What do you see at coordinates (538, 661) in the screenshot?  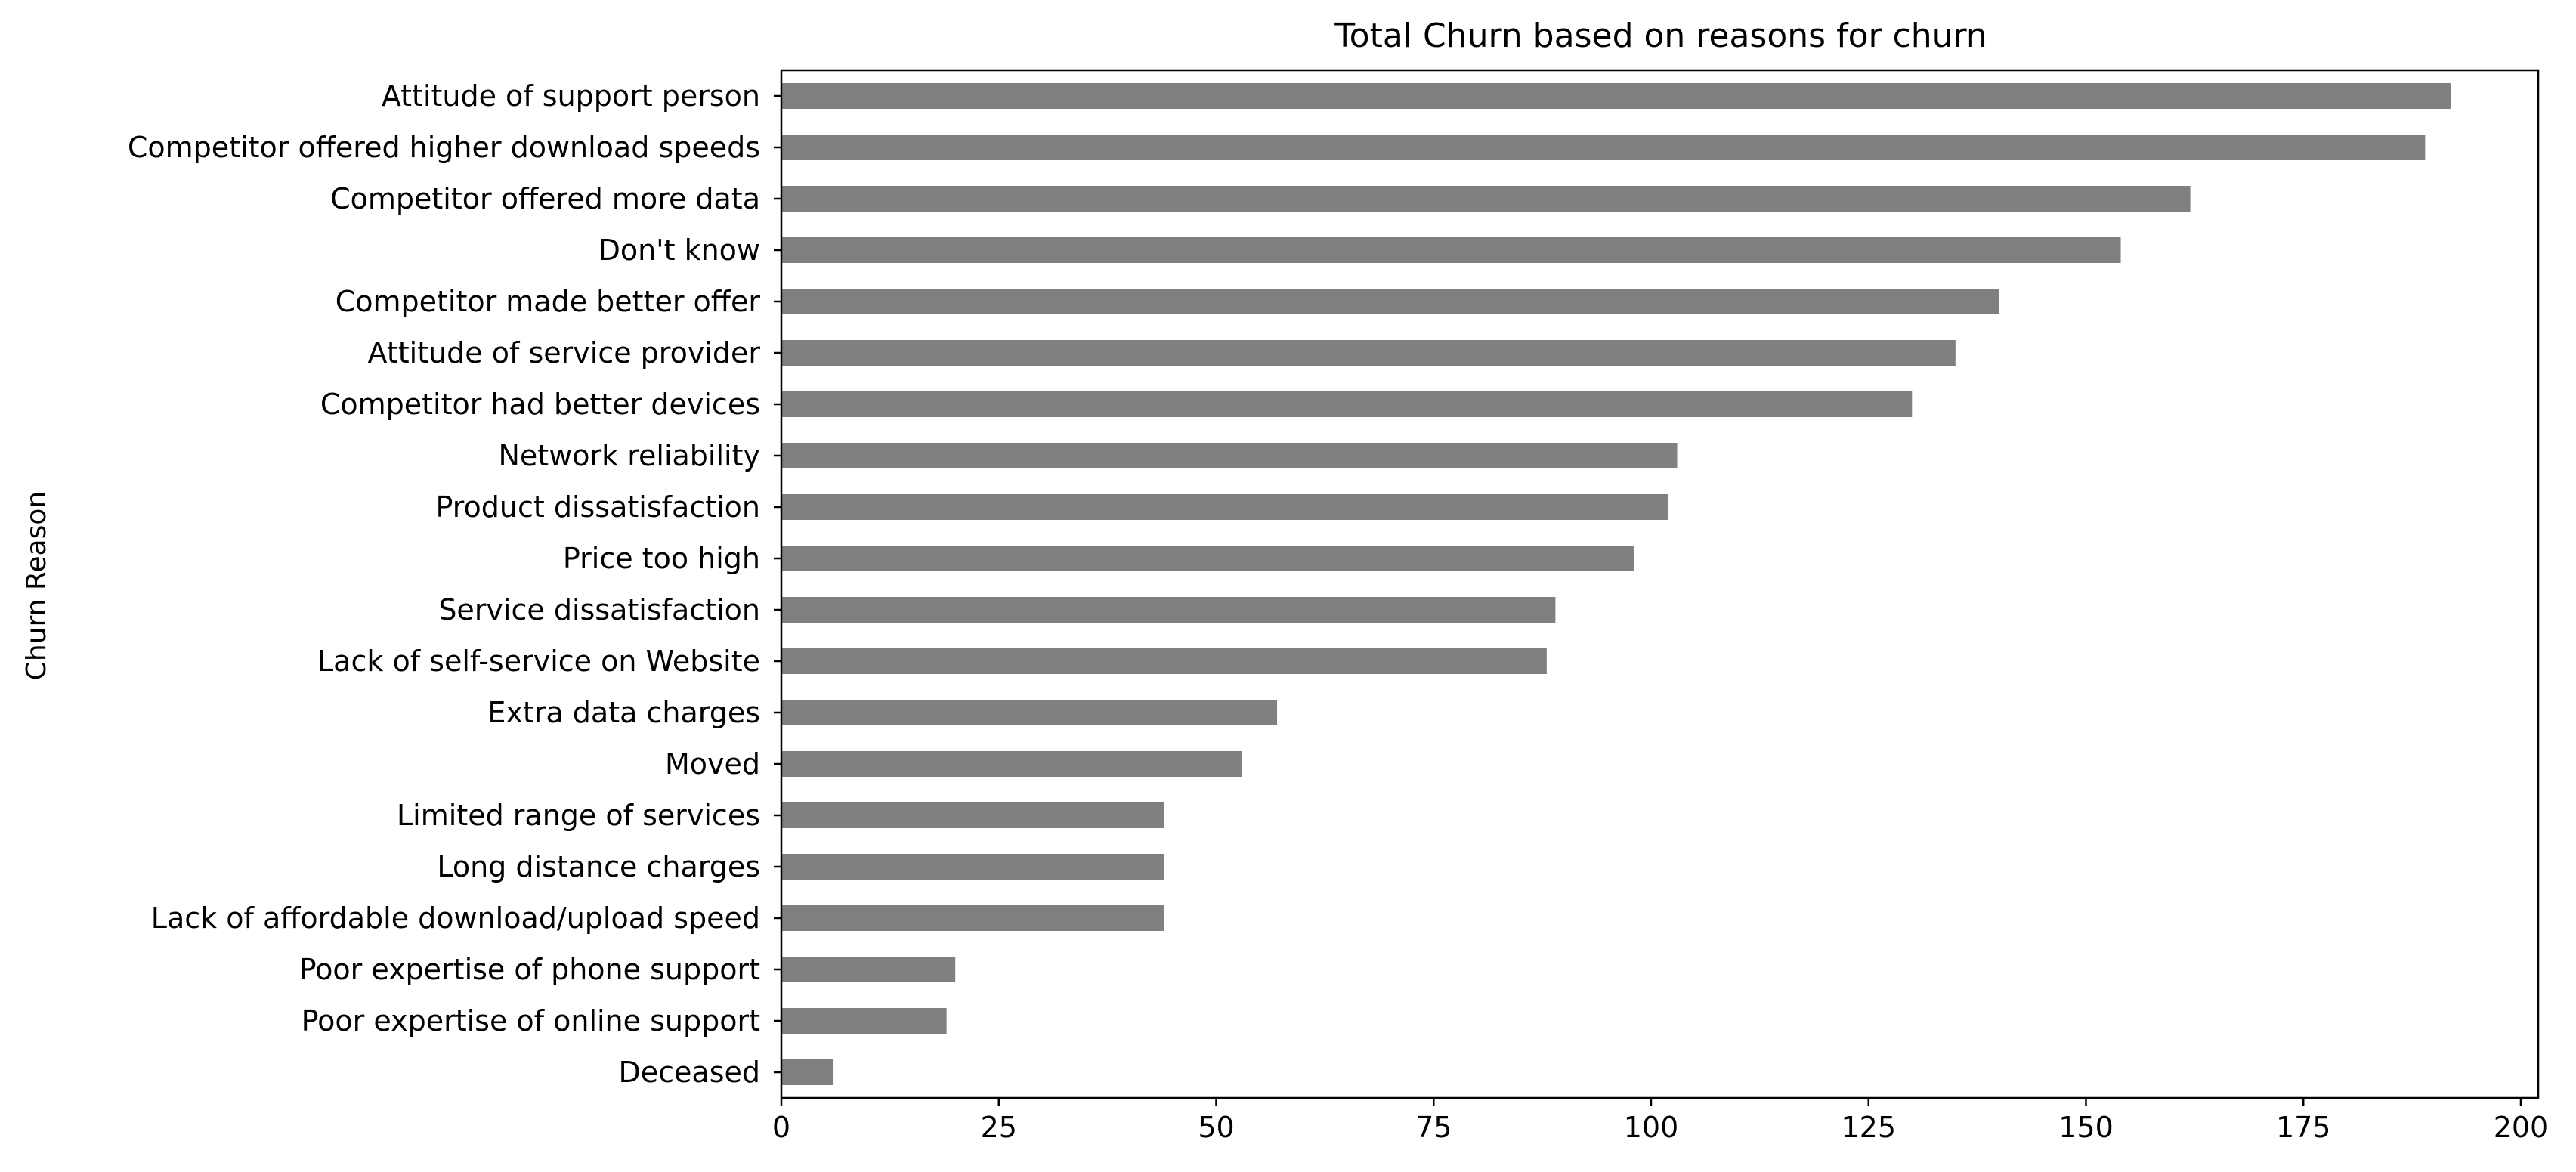 I see `y-tick-label: Lack of self-service on Website` at bounding box center [538, 661].